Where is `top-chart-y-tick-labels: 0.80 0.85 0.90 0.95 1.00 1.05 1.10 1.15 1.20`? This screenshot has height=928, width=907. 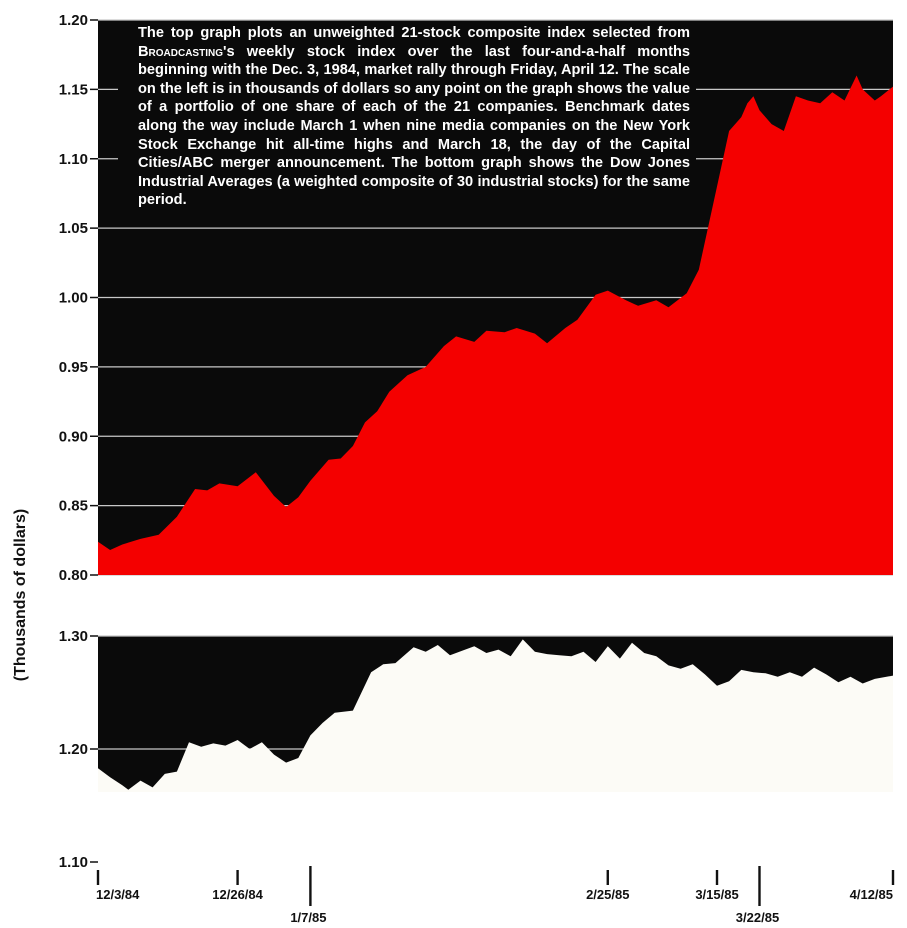
top-chart-y-tick-labels: 0.80 0.85 0.90 0.95 1.00 1.05 1.10 1.15 1.20 is located at coordinates (78, 298).